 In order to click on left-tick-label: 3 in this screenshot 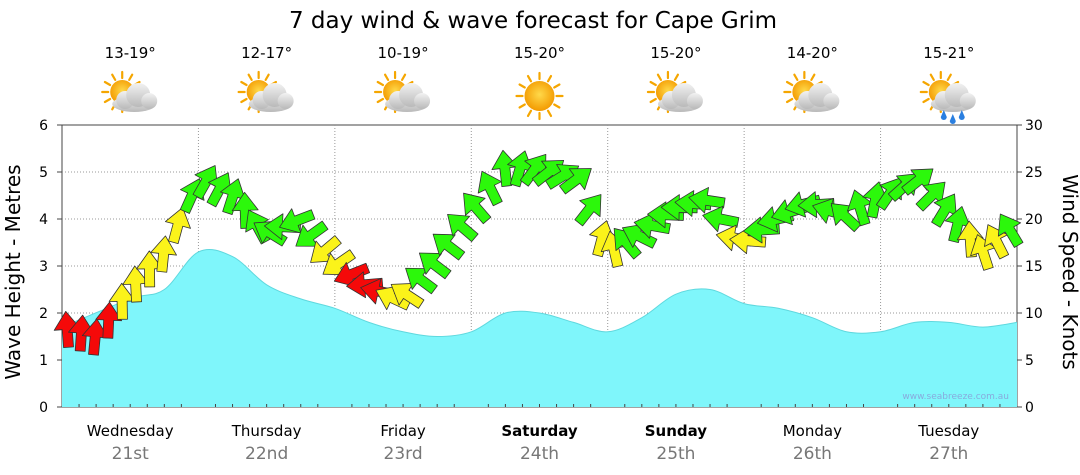, I will do `click(43, 267)`.